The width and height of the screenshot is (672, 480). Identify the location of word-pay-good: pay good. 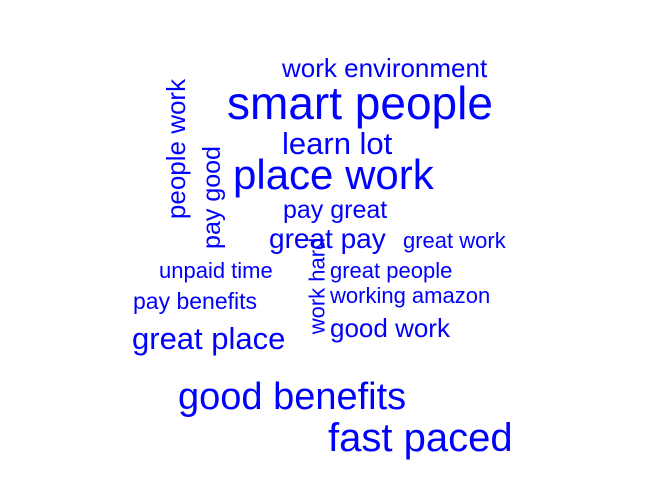
(211, 197).